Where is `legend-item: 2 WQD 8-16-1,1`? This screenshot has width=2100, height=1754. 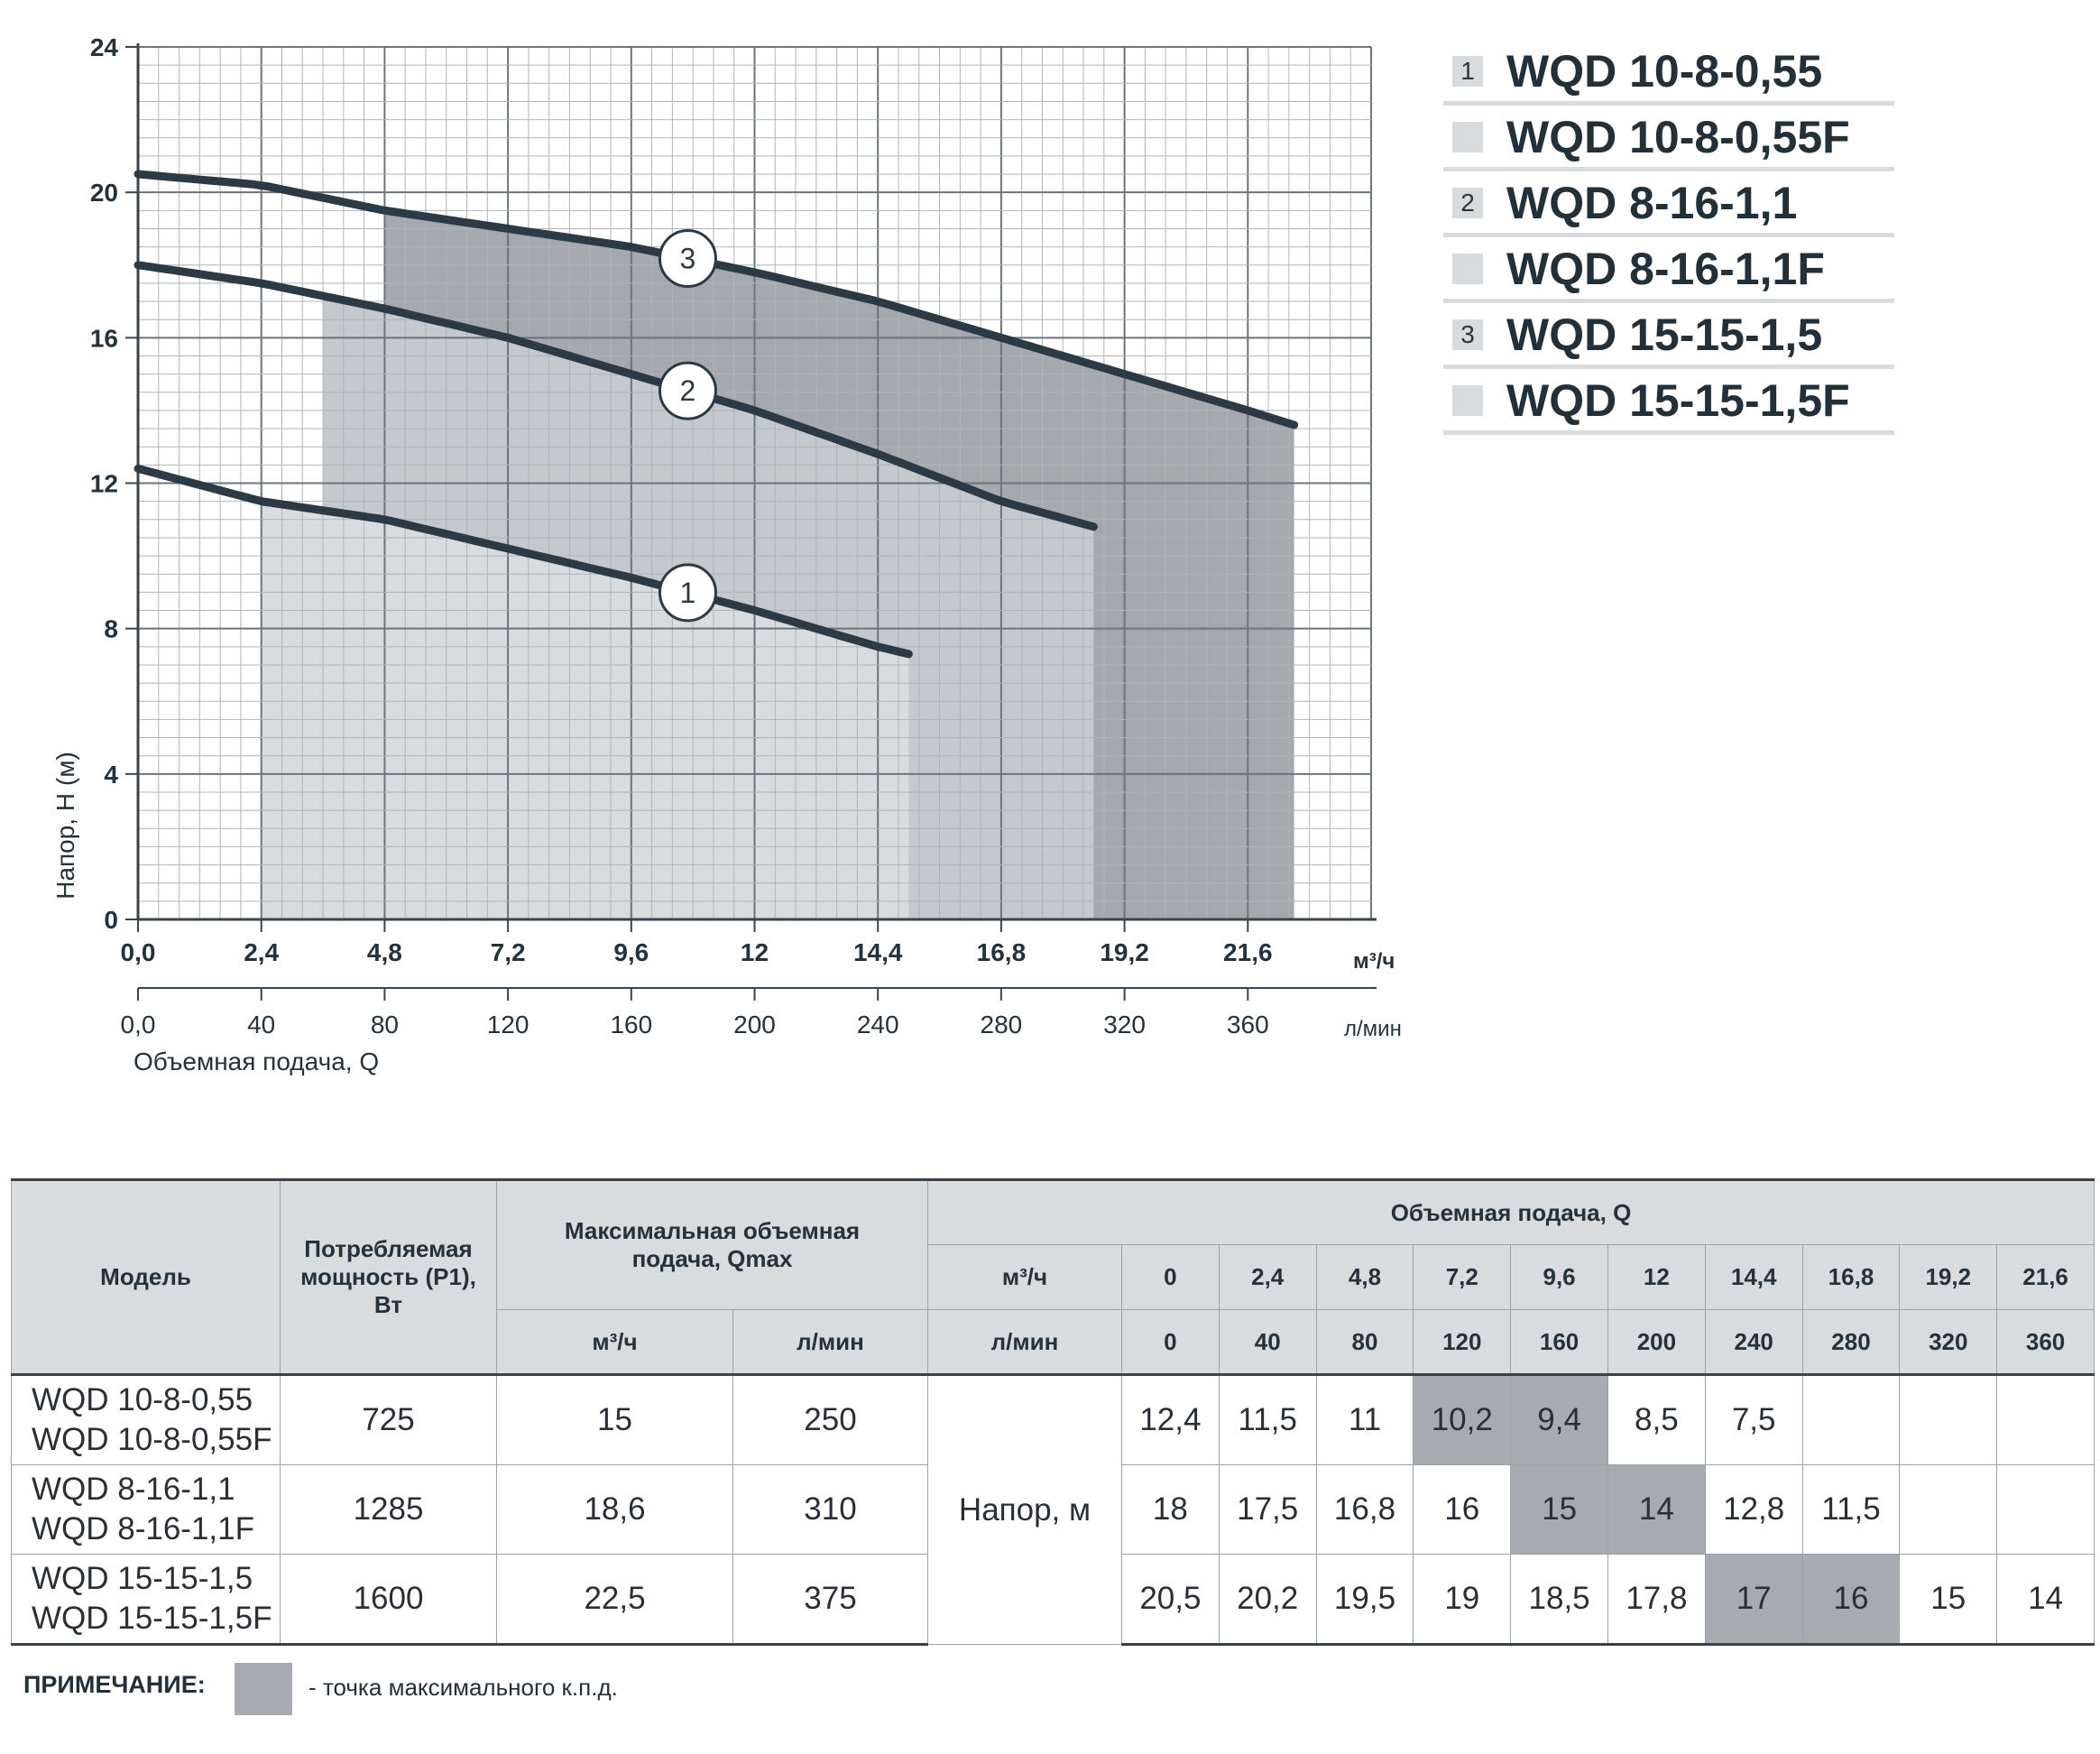 legend-item: 2 WQD 8-16-1,1 is located at coordinates (1668, 204).